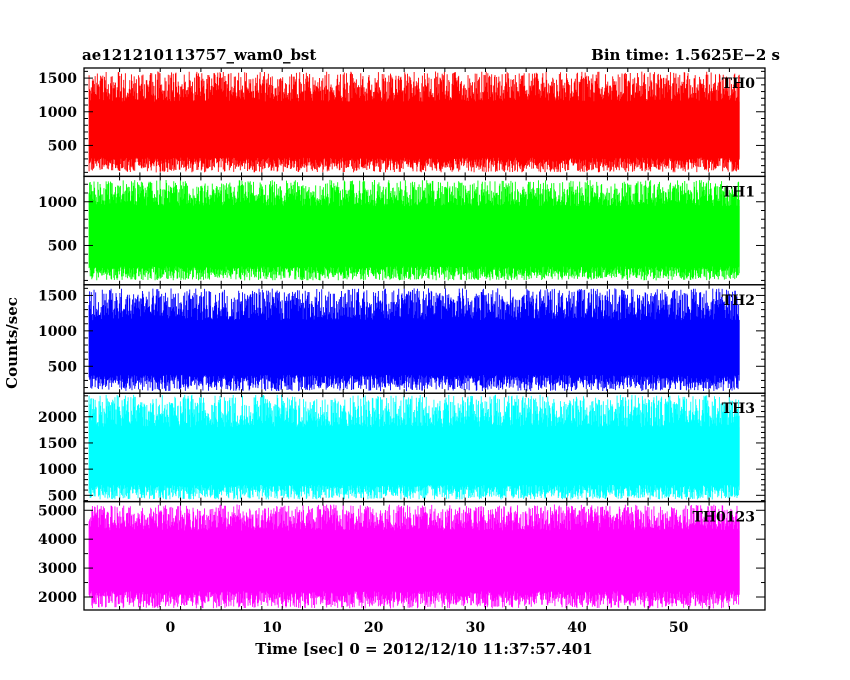 This screenshot has height=680, width=850. What do you see at coordinates (739, 84) in the screenshot?
I see `series-label-th0: TH0` at bounding box center [739, 84].